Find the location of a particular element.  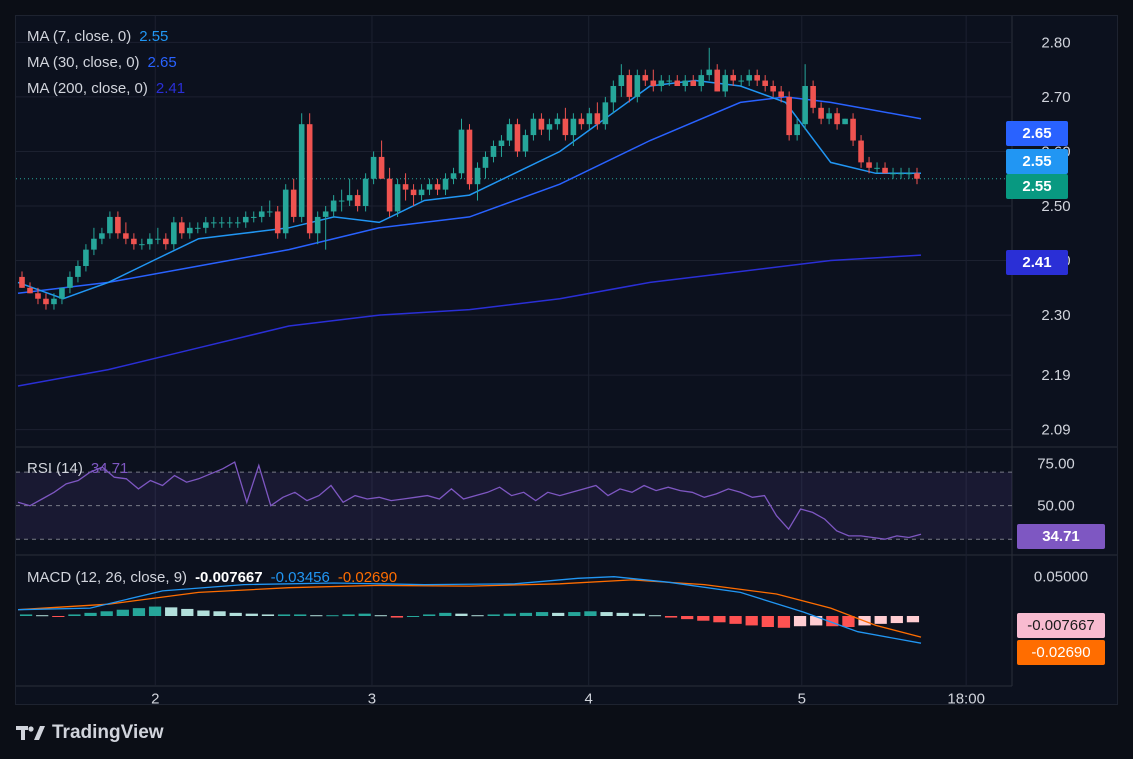

macd-hist-tag: -0.007667 is located at coordinates (1061, 625).